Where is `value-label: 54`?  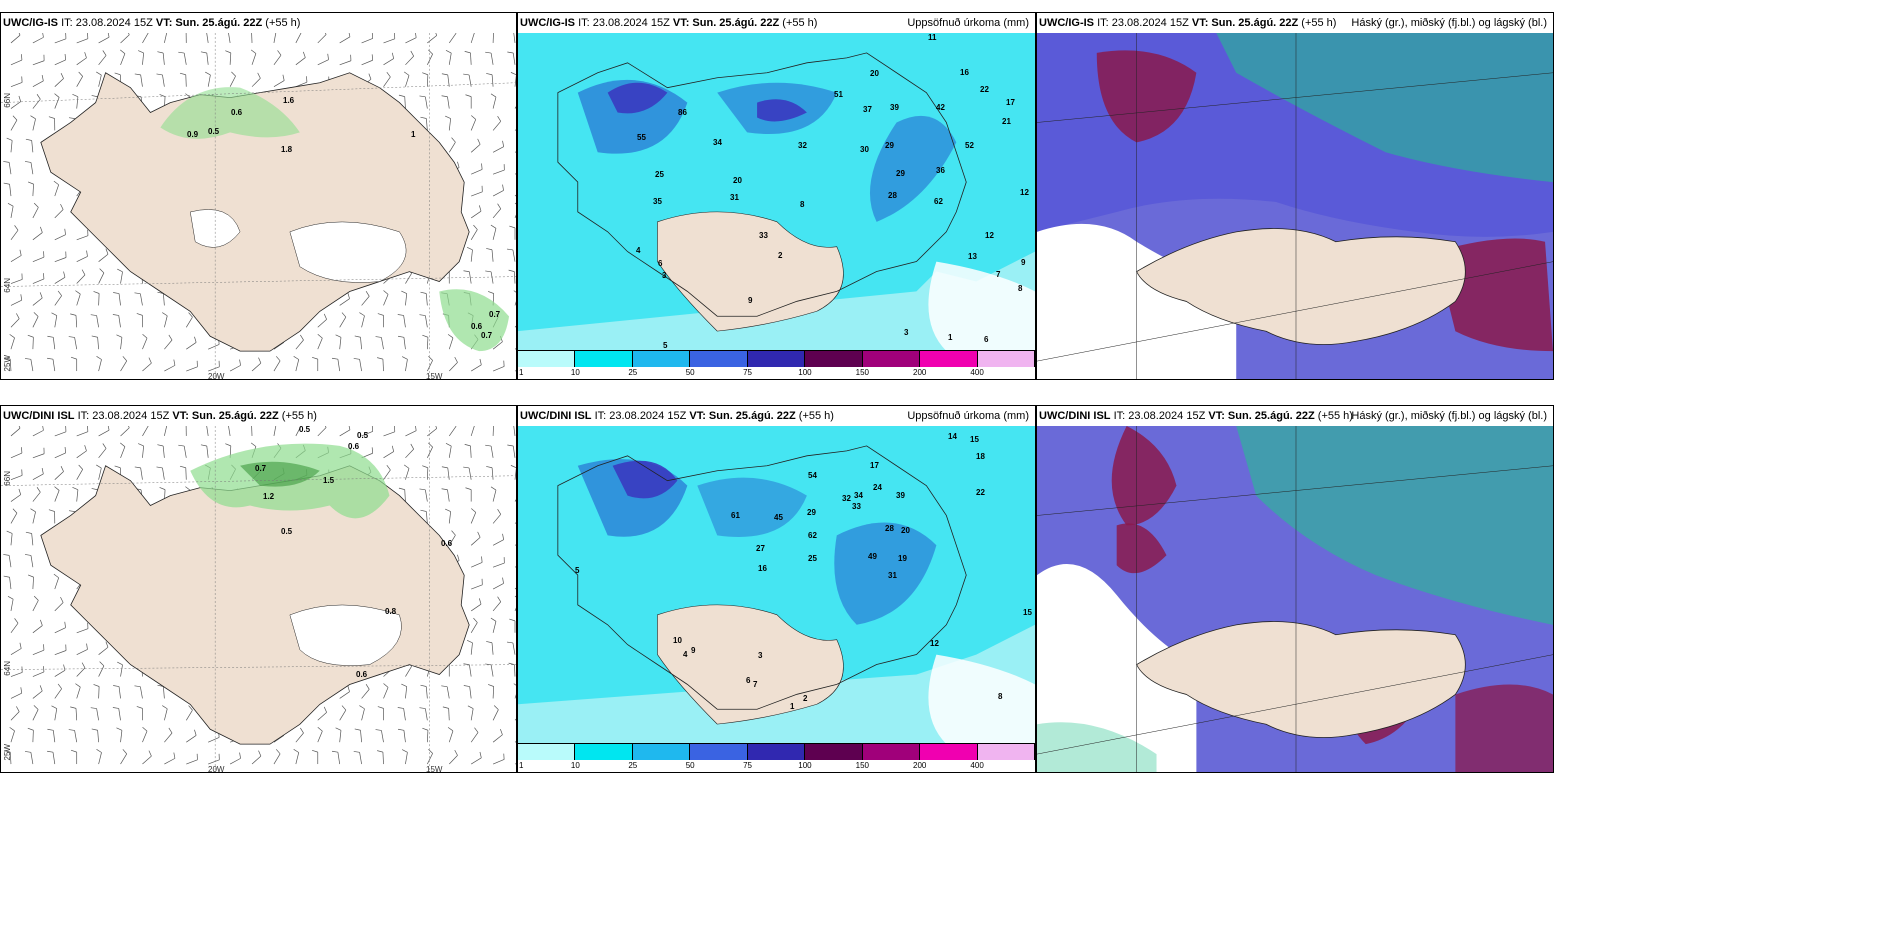 value-label: 54 is located at coordinates (812, 475).